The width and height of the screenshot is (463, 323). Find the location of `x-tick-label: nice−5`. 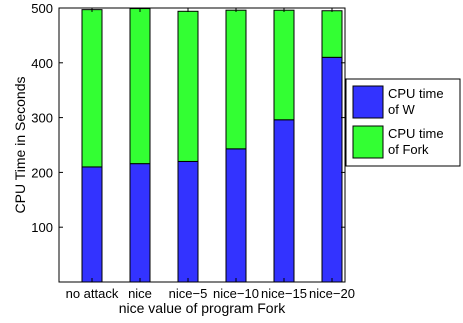

x-tick-label: nice−5 is located at coordinates (188, 293).